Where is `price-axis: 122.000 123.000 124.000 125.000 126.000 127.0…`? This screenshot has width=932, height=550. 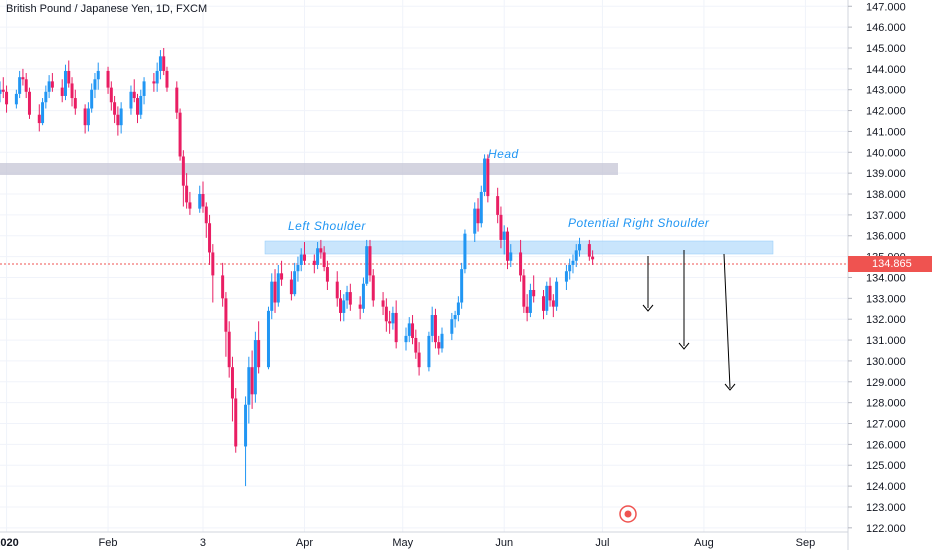 price-axis: 122.000 123.000 124.000 125.000 126.000 127.0… is located at coordinates (877, 268).